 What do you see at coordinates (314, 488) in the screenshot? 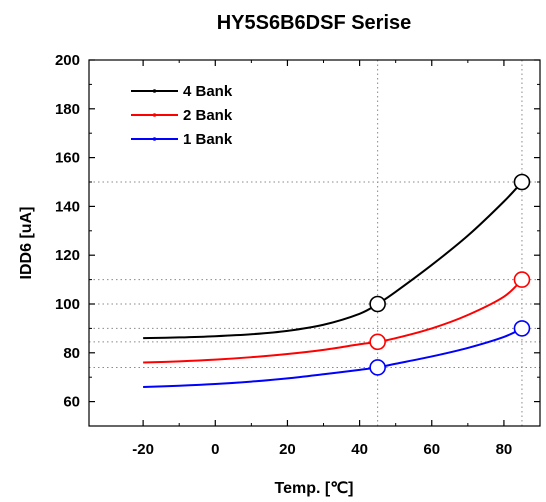
I see `x-axis-label: Temp. [℃]` at bounding box center [314, 488].